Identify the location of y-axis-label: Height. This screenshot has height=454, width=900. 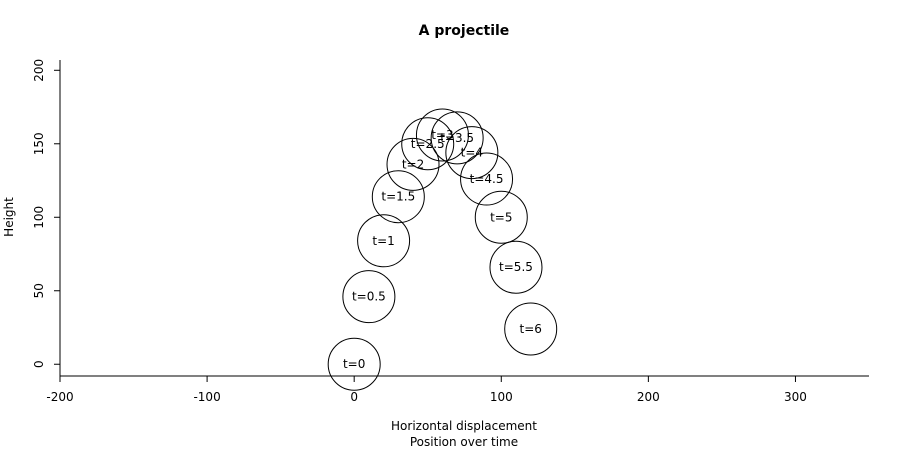
(9, 217).